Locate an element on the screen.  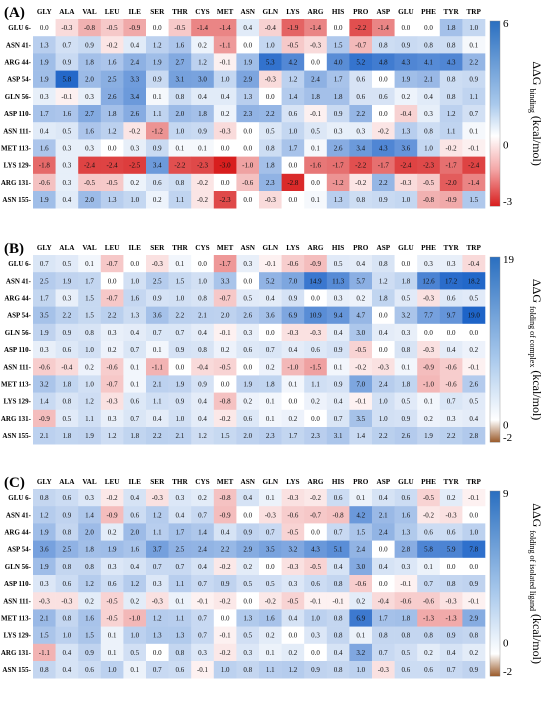
cell-value: -0.7 is located at coordinates (316, 515).